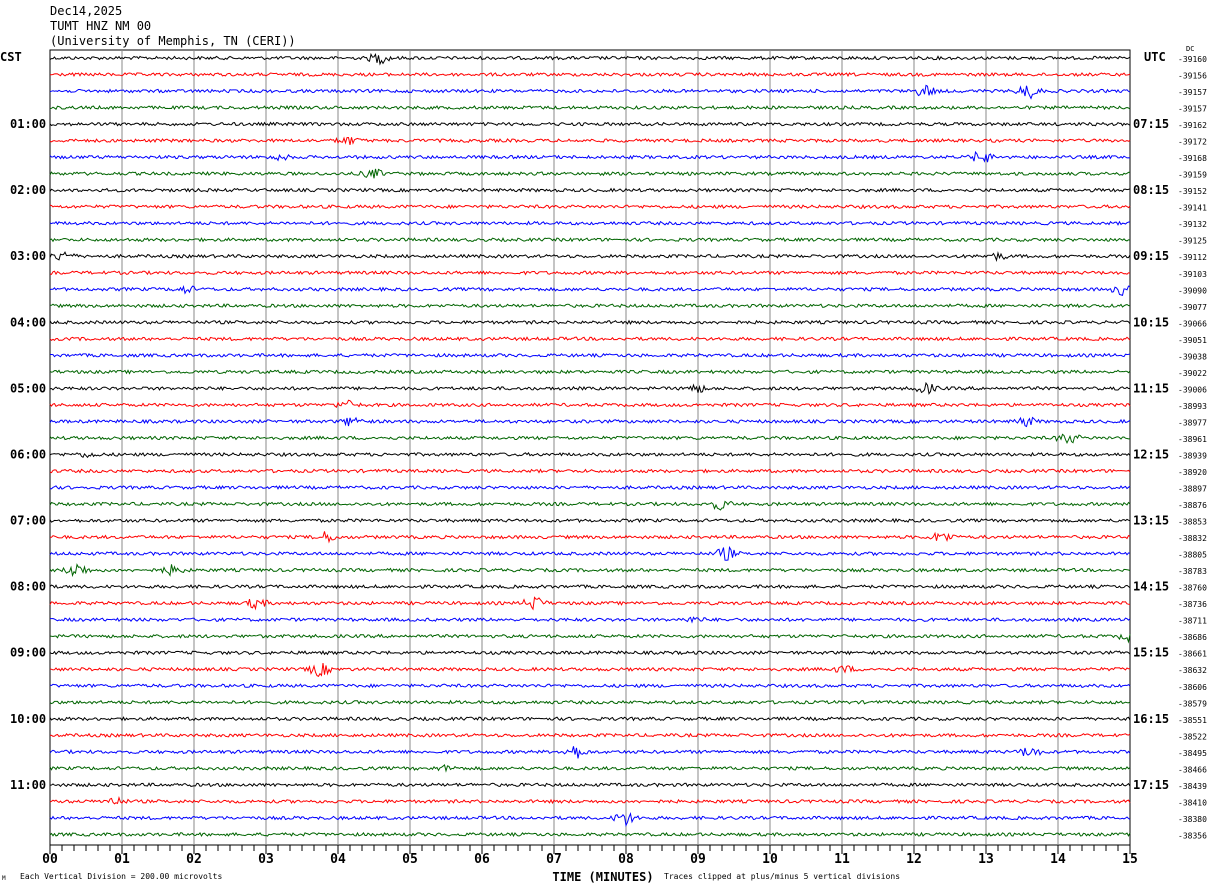 The height and width of the screenshot is (886, 1210). What do you see at coordinates (1192, 802) in the screenshot?
I see `dc-offset-label: -38410` at bounding box center [1192, 802].